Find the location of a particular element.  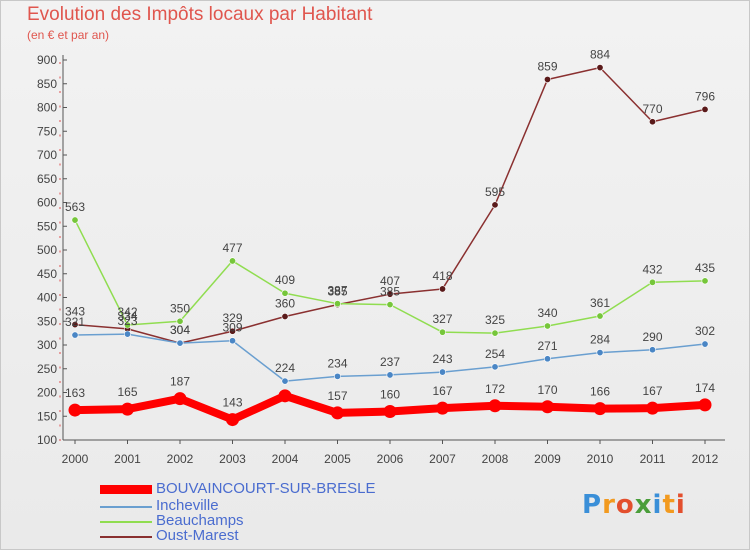

data-label-bouvaincourt-sur-bresle: 157 is located at coordinates (337, 396).